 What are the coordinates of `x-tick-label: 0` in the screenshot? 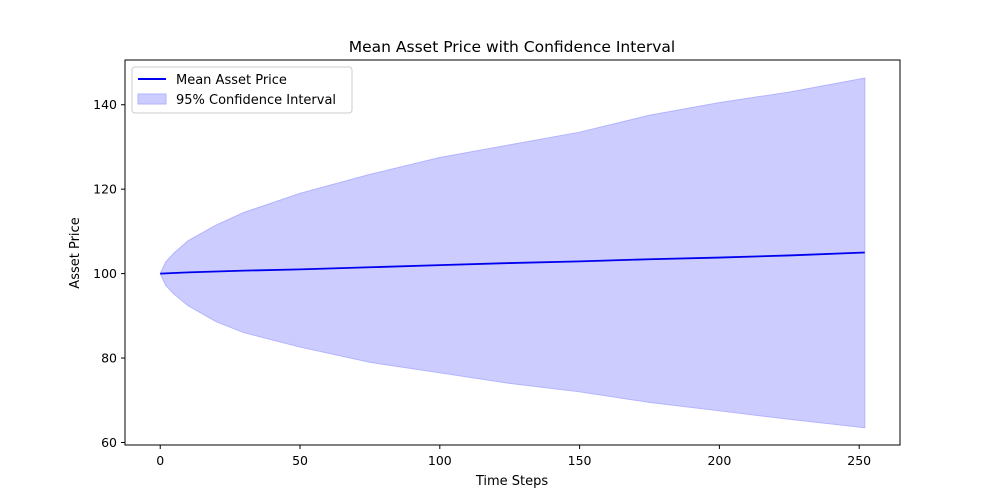 It's located at (160, 460).